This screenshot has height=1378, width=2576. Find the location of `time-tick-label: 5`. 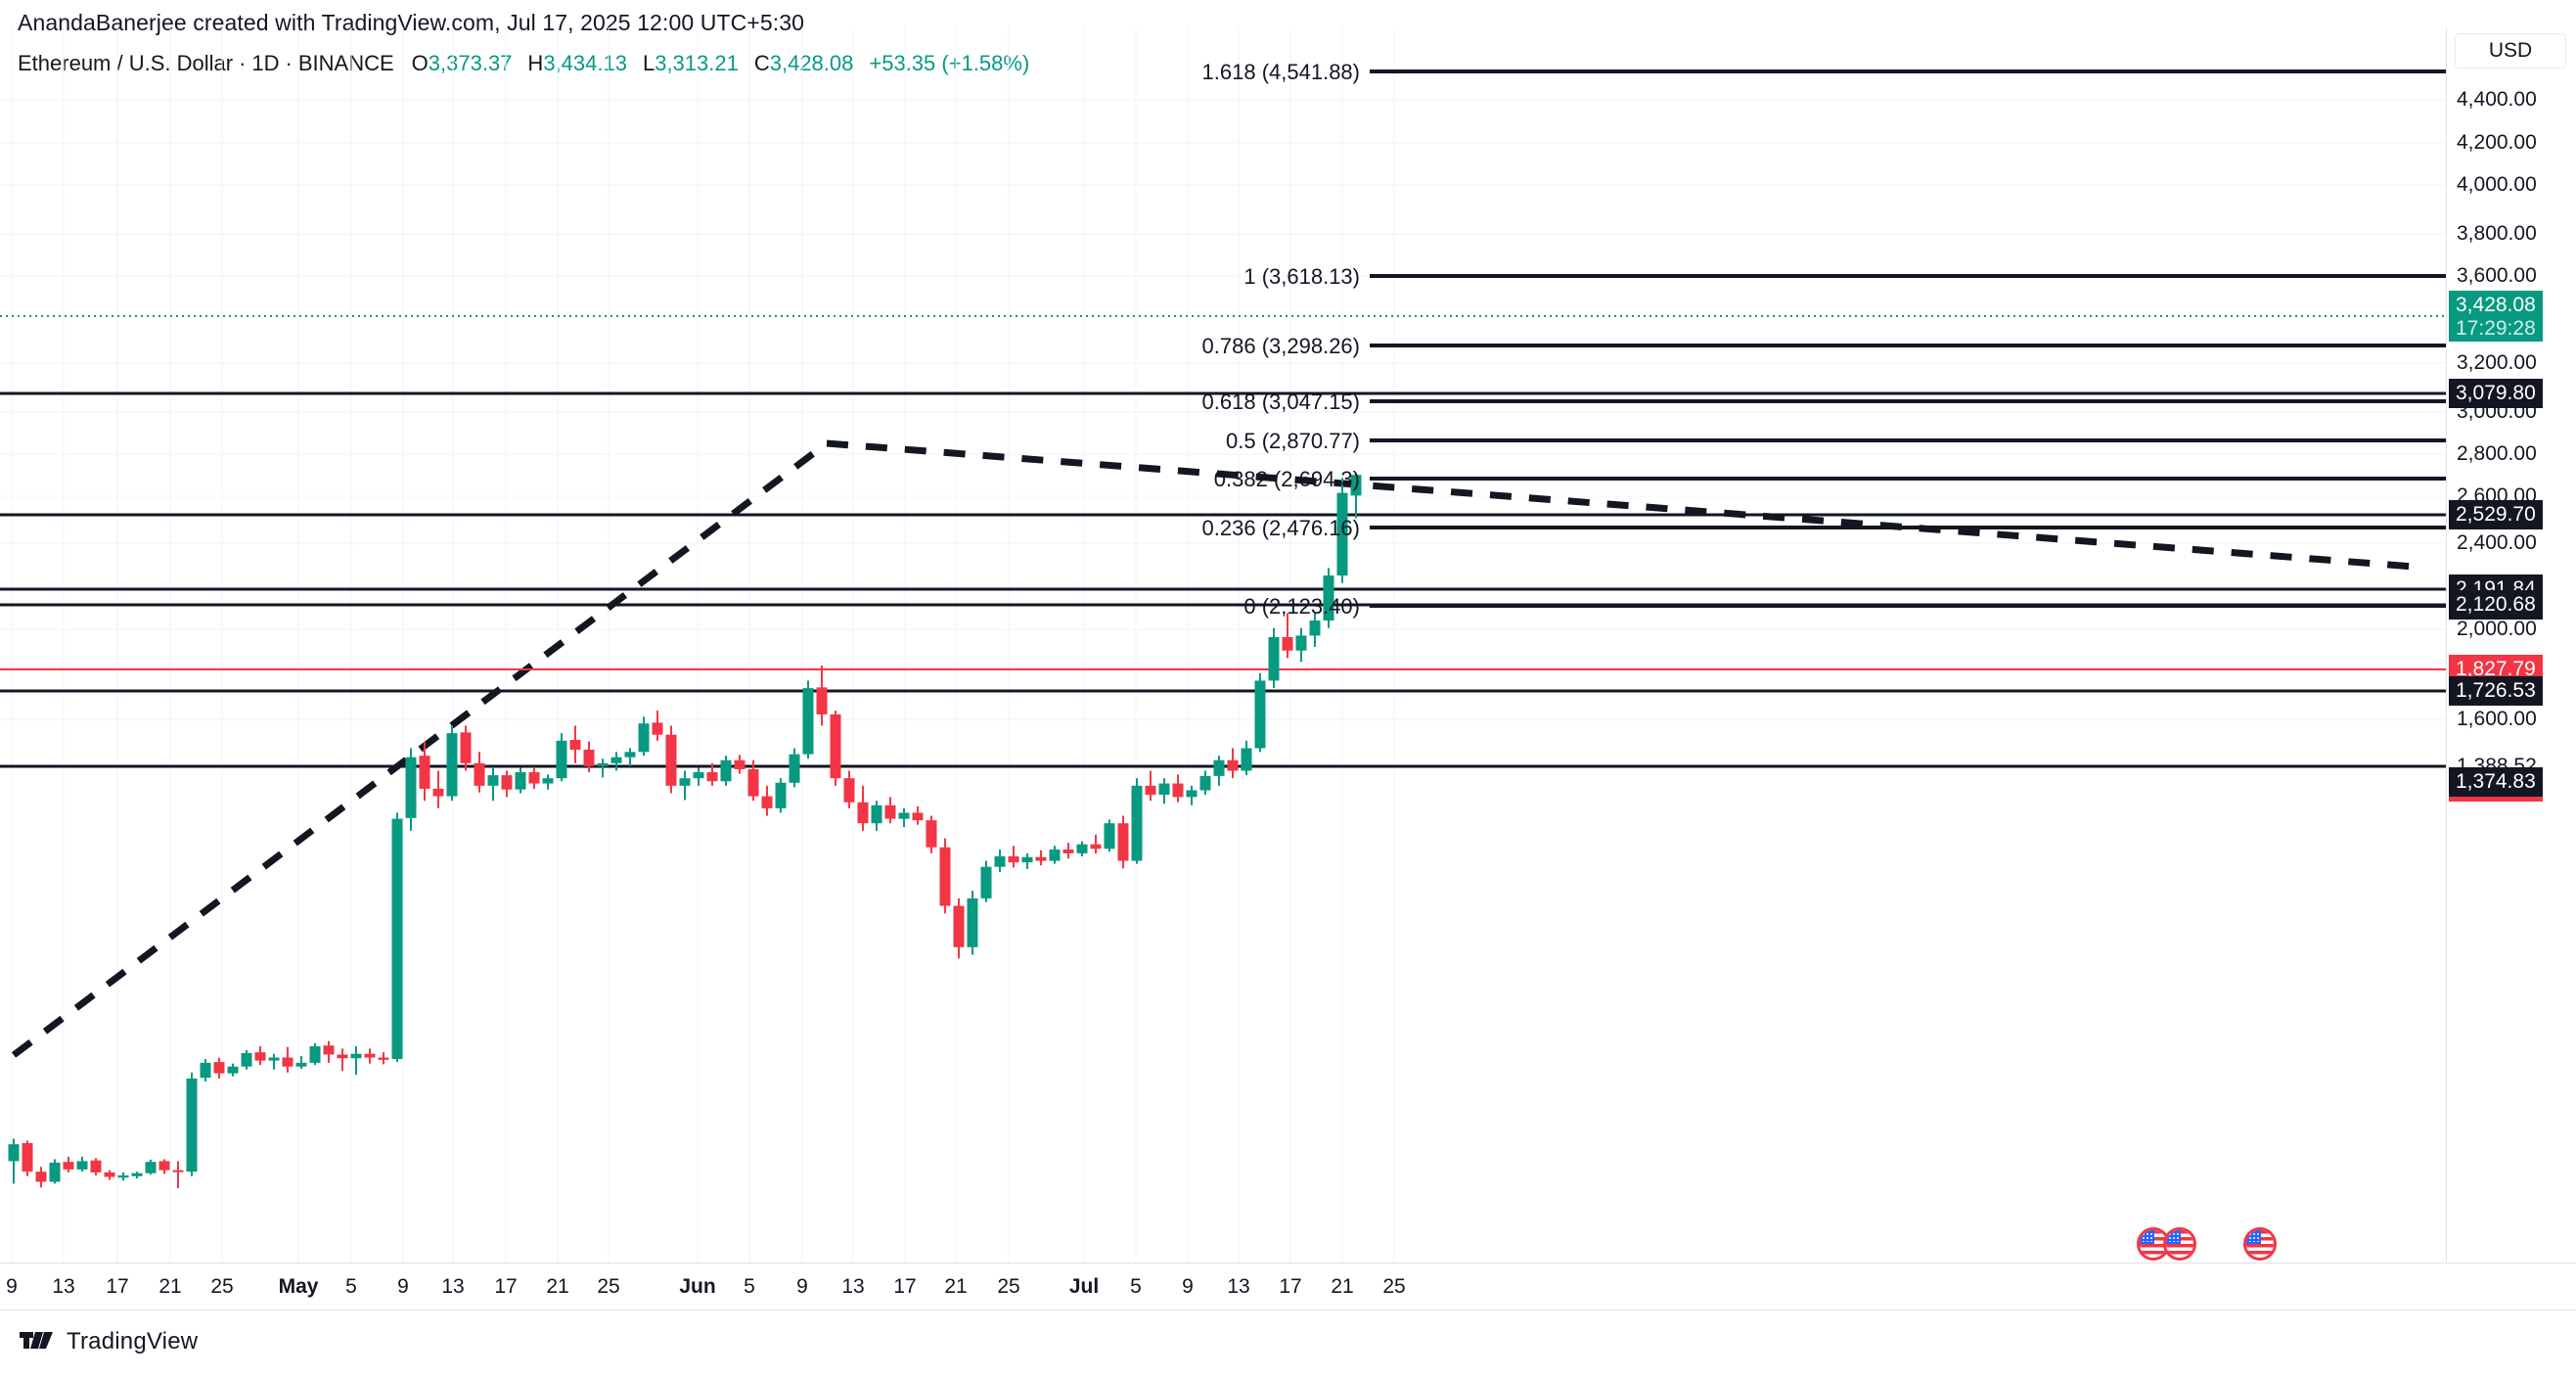

time-tick-label: 5 is located at coordinates (749, 1286).